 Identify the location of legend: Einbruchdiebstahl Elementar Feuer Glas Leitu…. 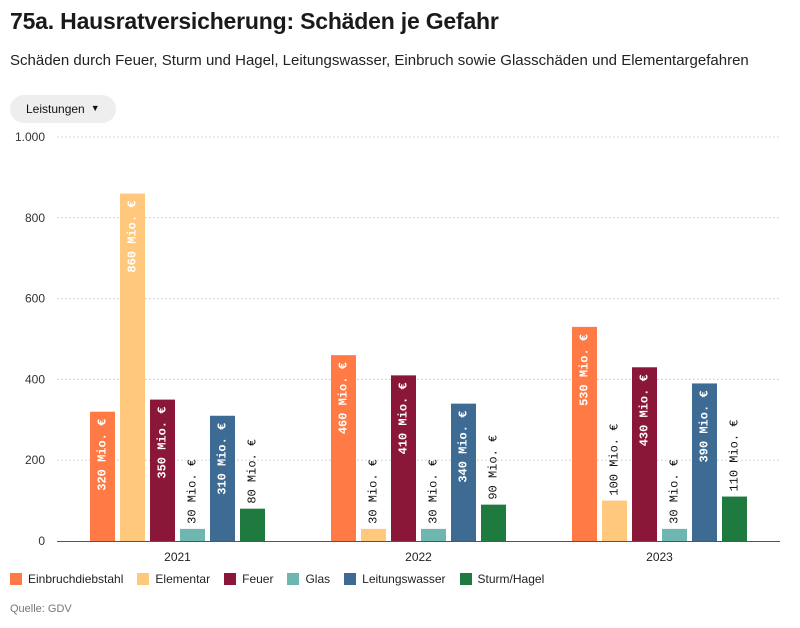
(284, 579).